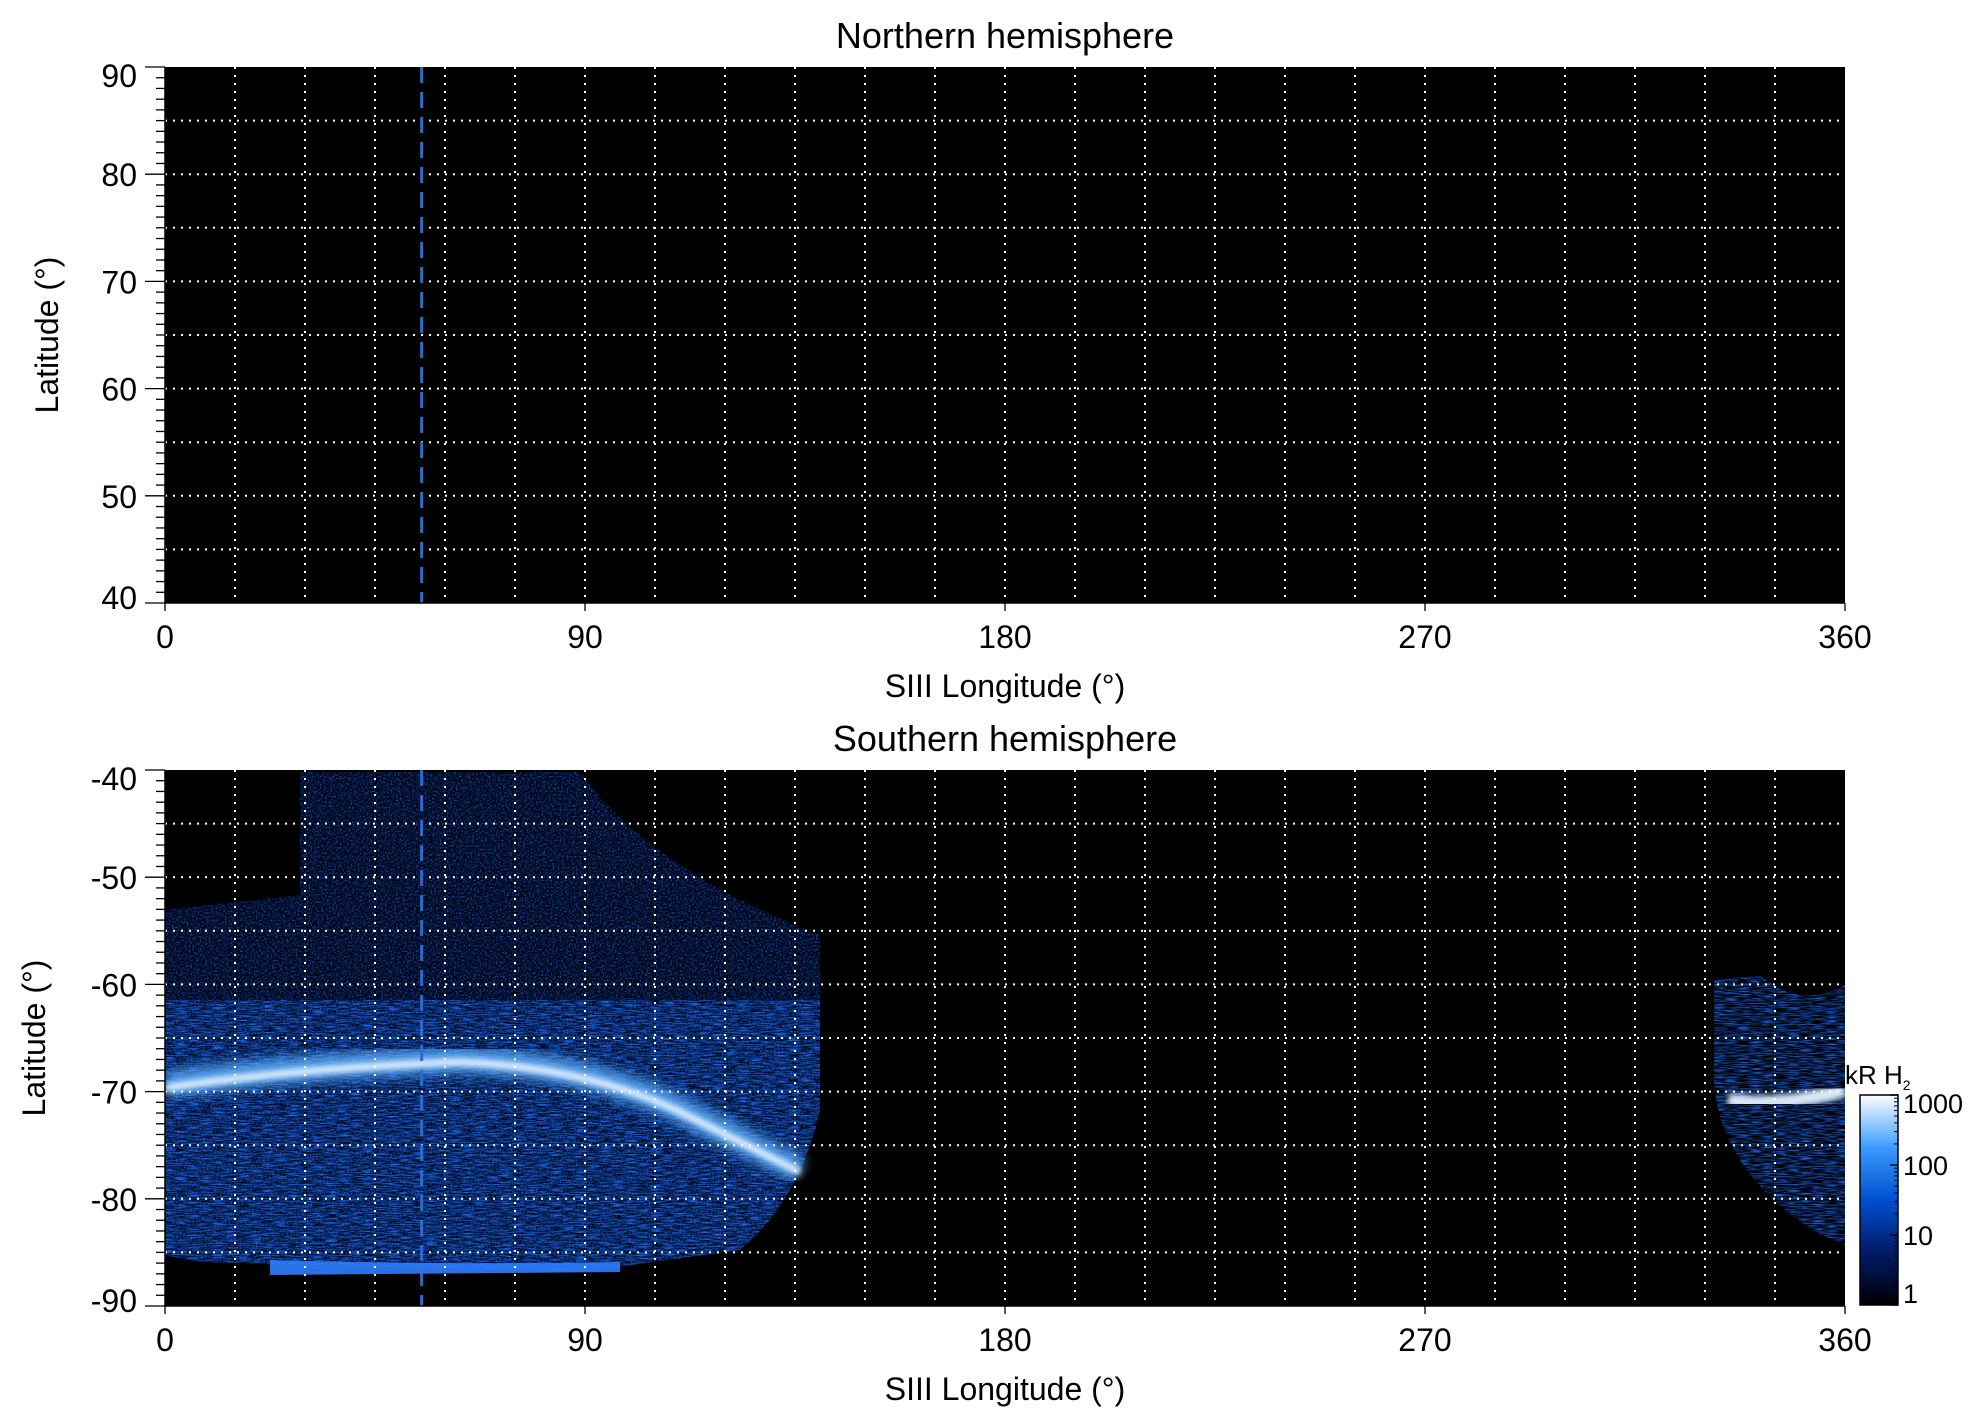  What do you see at coordinates (1925, 1166) in the screenshot?
I see `colorbar-tick-label: 100` at bounding box center [1925, 1166].